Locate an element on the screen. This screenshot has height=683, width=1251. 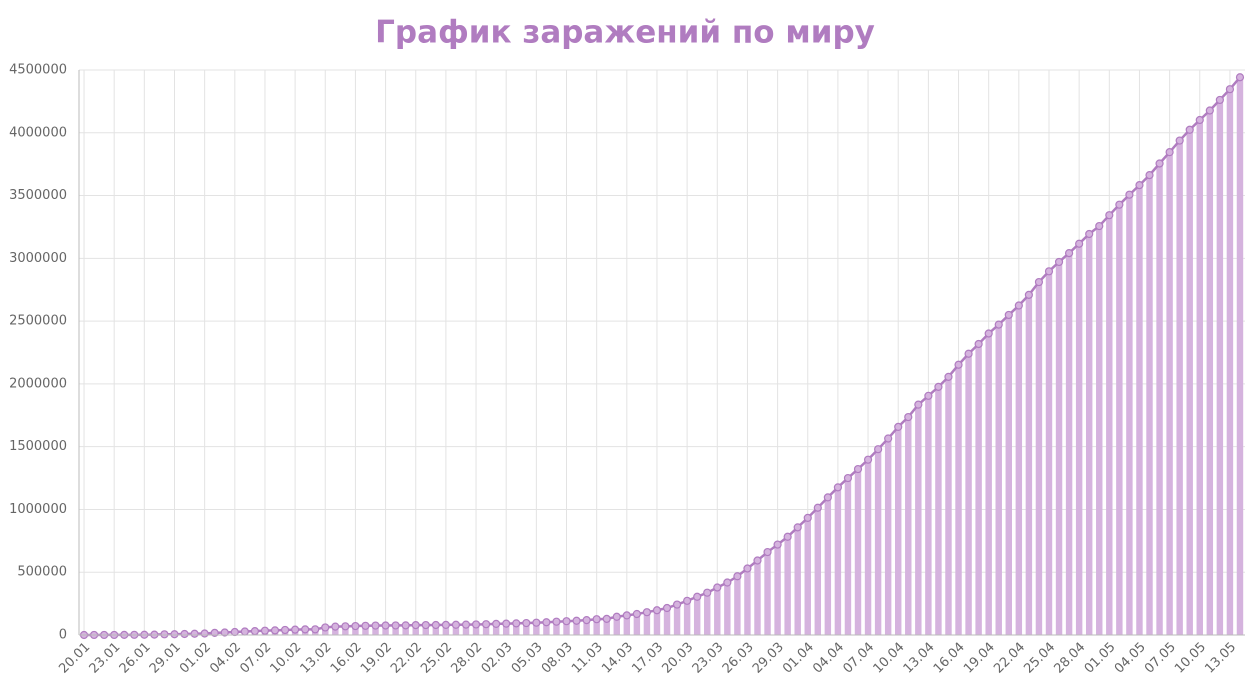
x-tick-label: 20.03 is located at coordinates (678, 658).